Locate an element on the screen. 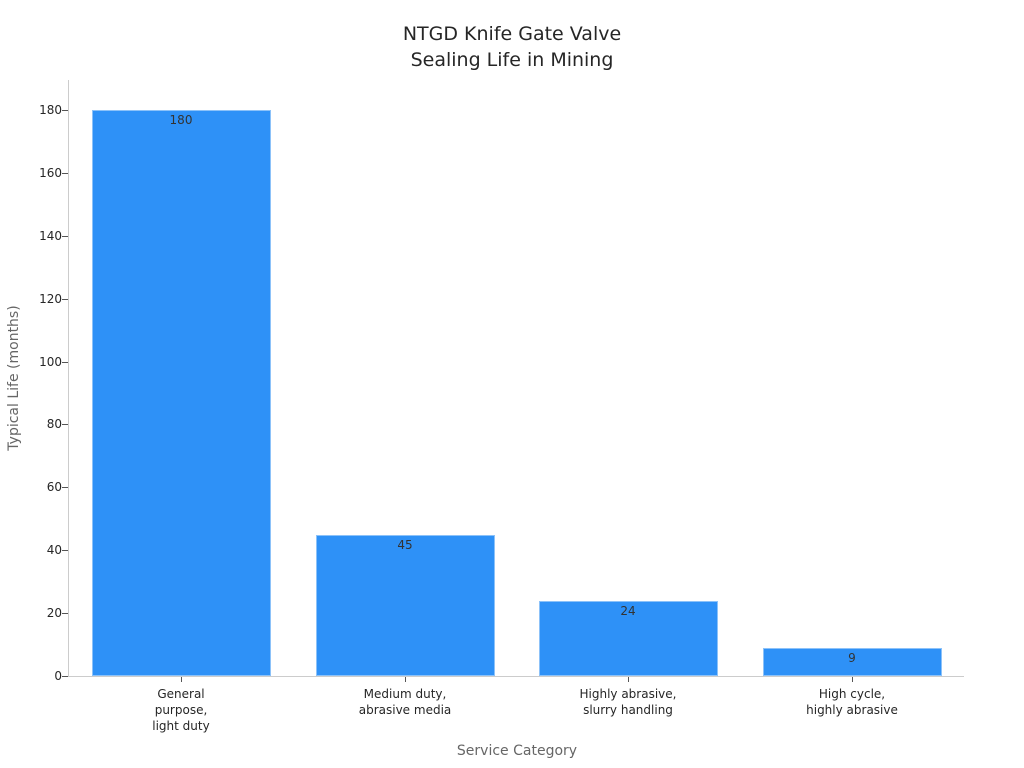 This screenshot has height=768, width=1024. y-axis-line is located at coordinates (68, 378).